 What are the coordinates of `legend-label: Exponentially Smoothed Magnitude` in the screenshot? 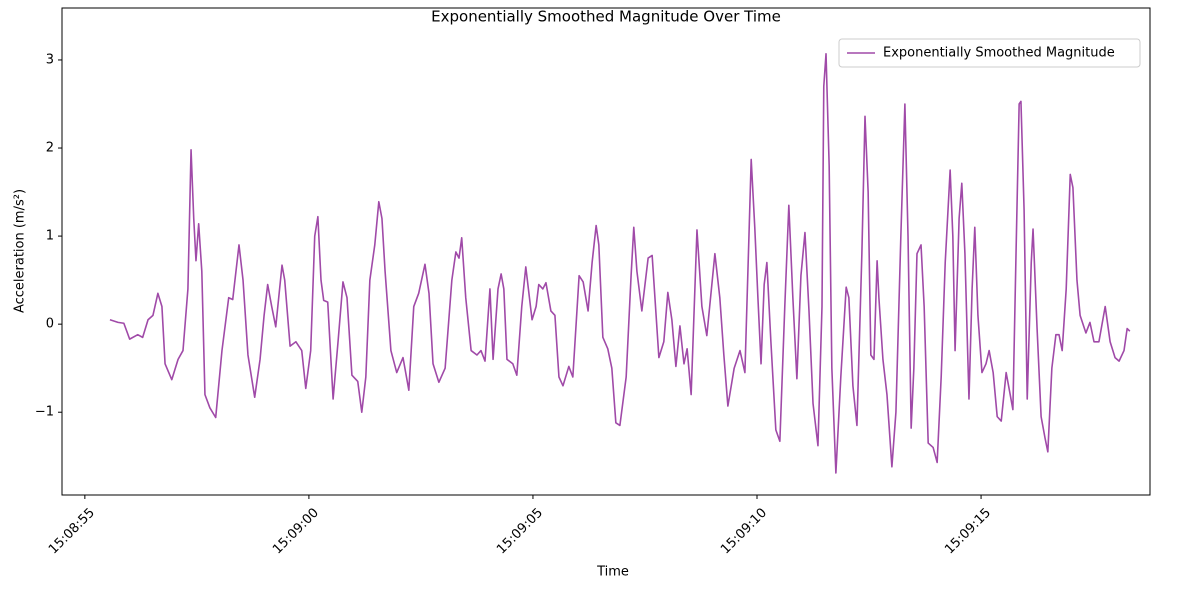 It's located at (999, 53).